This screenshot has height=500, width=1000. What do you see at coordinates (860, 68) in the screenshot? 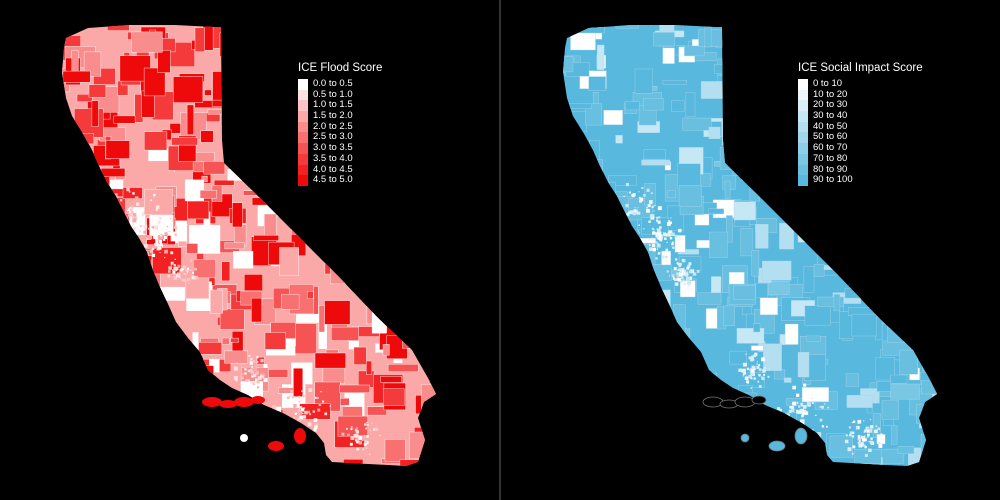
I see `social-legend-title: ICE Social Impact Score` at bounding box center [860, 68].